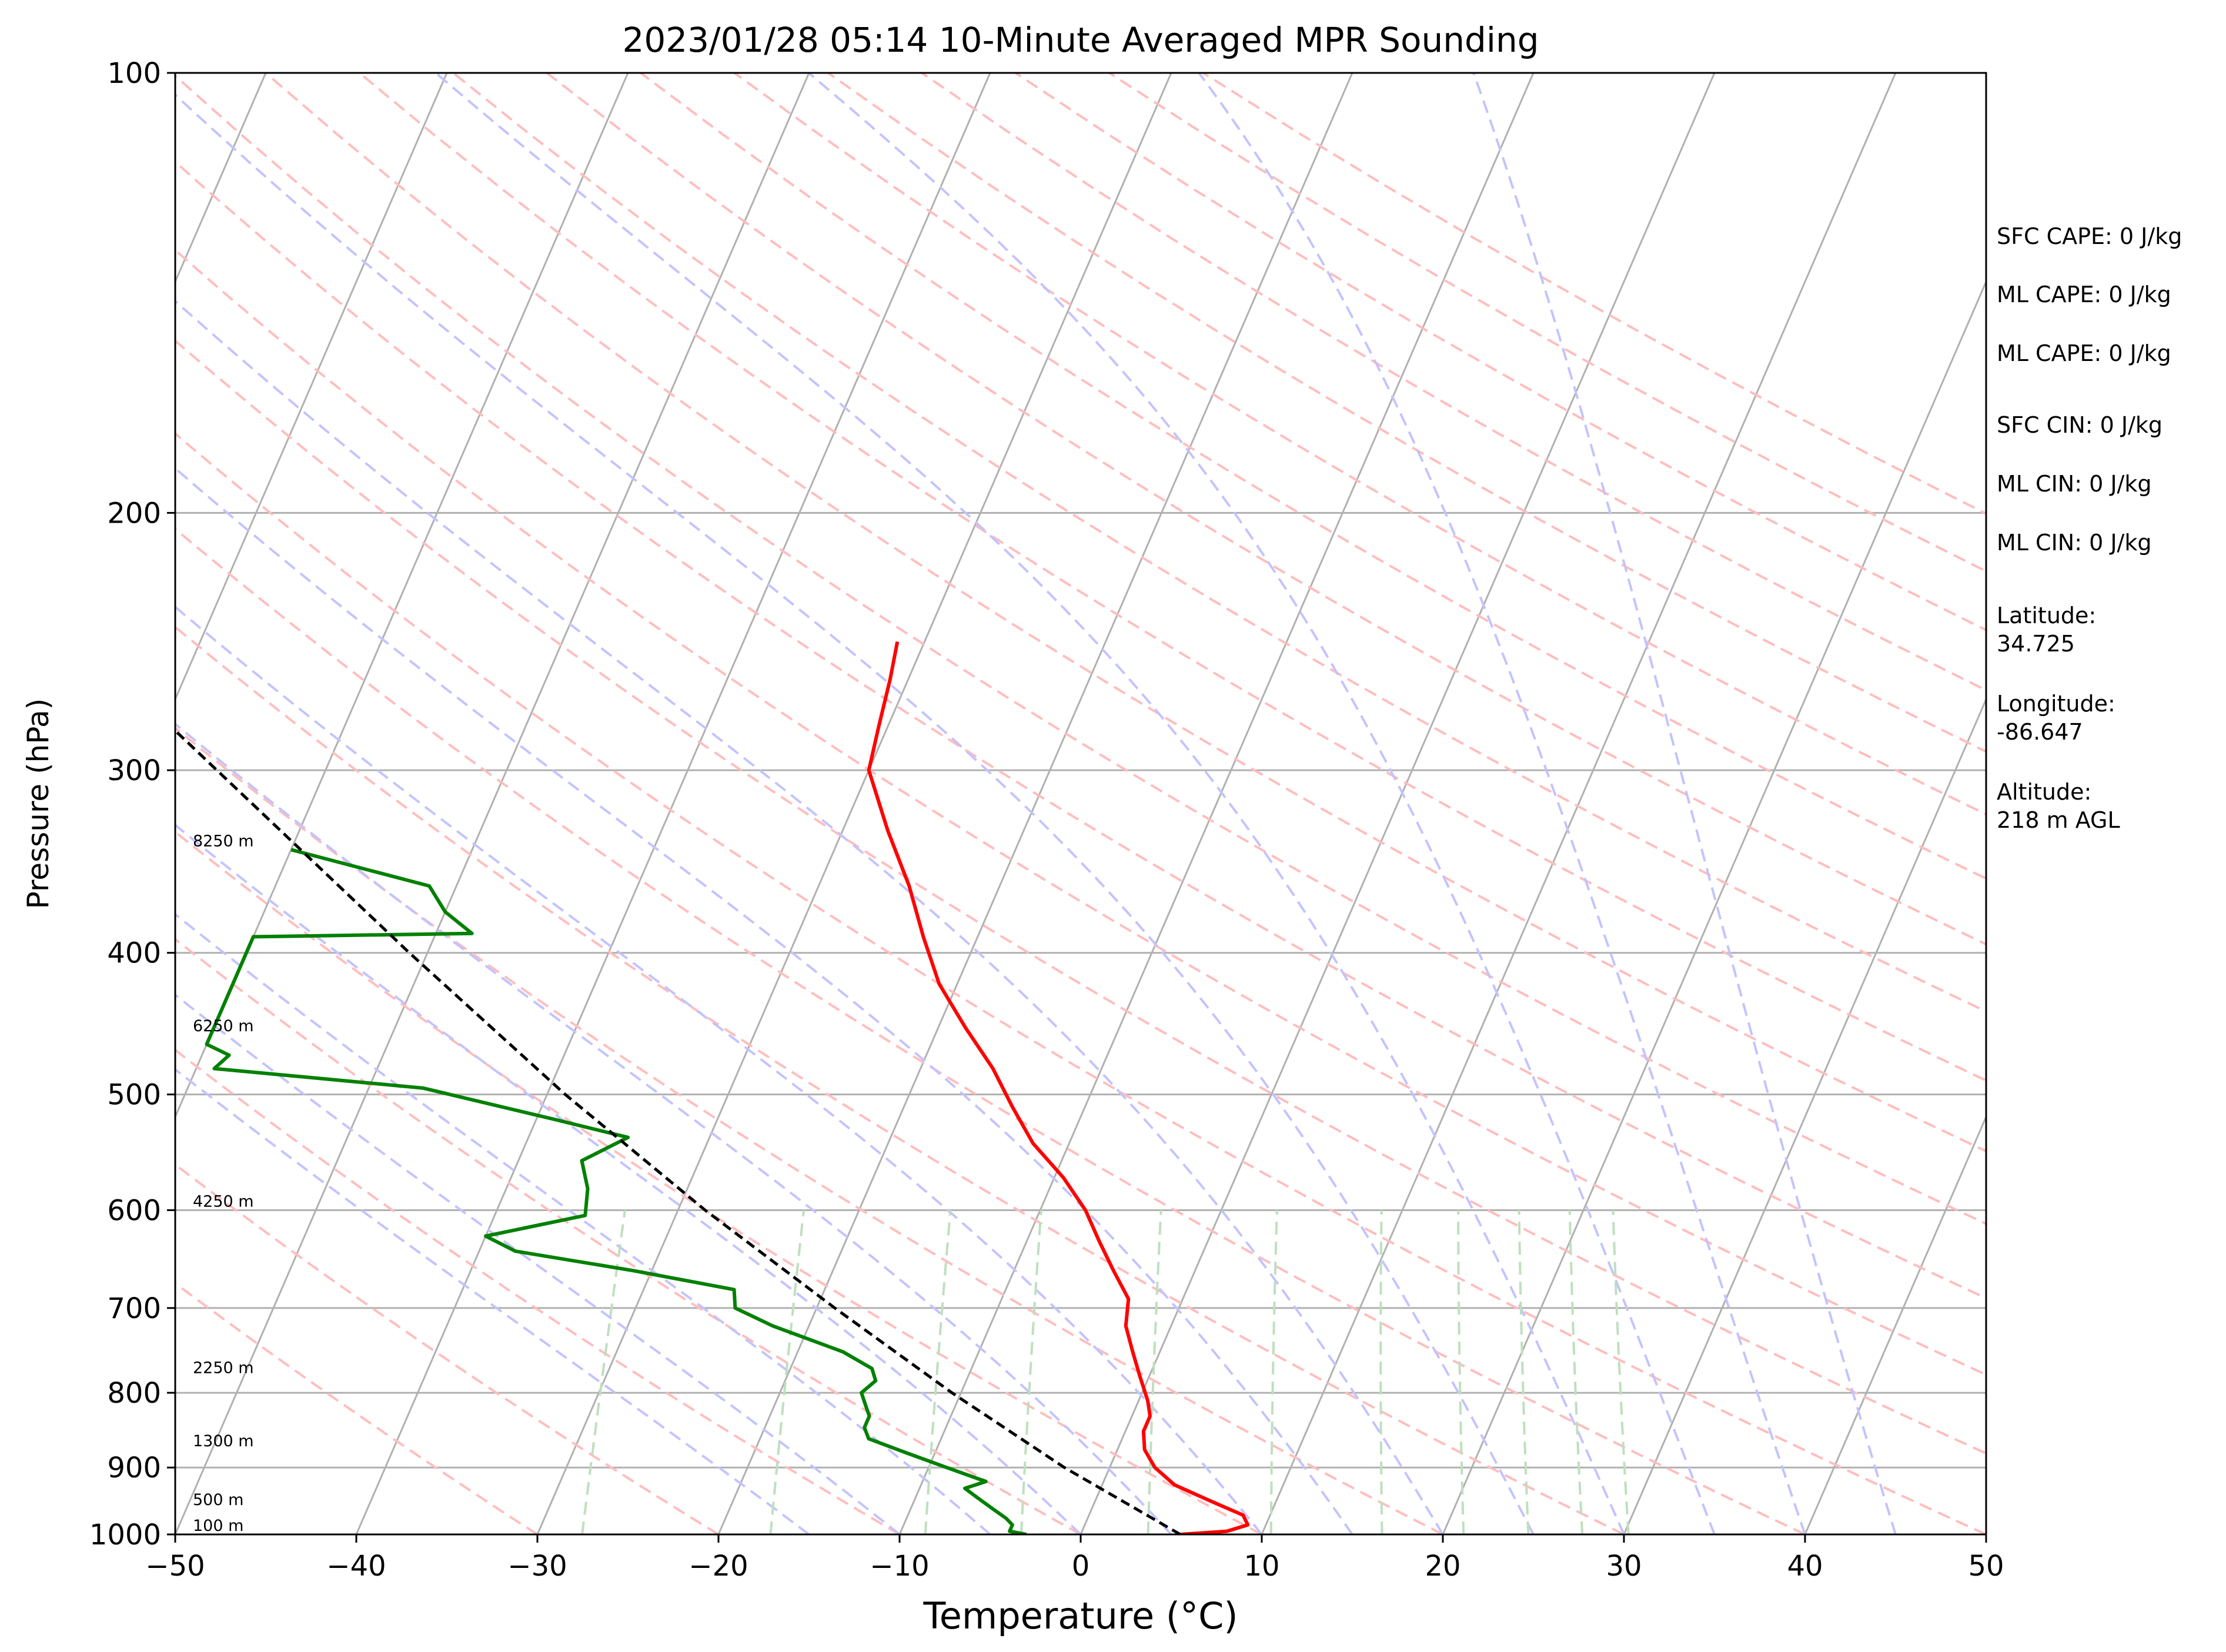 The height and width of the screenshot is (1652, 2226). Describe the element at coordinates (2089, 236) in the screenshot. I see `index-annotation: SFC CAPE: 0 J/kg` at that location.